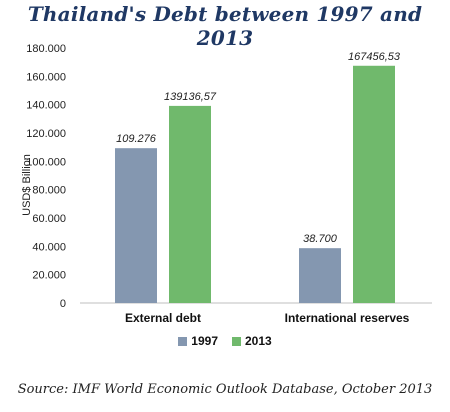 This screenshot has height=412, width=450. I want to click on y-tick-label: 0, so click(63, 304).